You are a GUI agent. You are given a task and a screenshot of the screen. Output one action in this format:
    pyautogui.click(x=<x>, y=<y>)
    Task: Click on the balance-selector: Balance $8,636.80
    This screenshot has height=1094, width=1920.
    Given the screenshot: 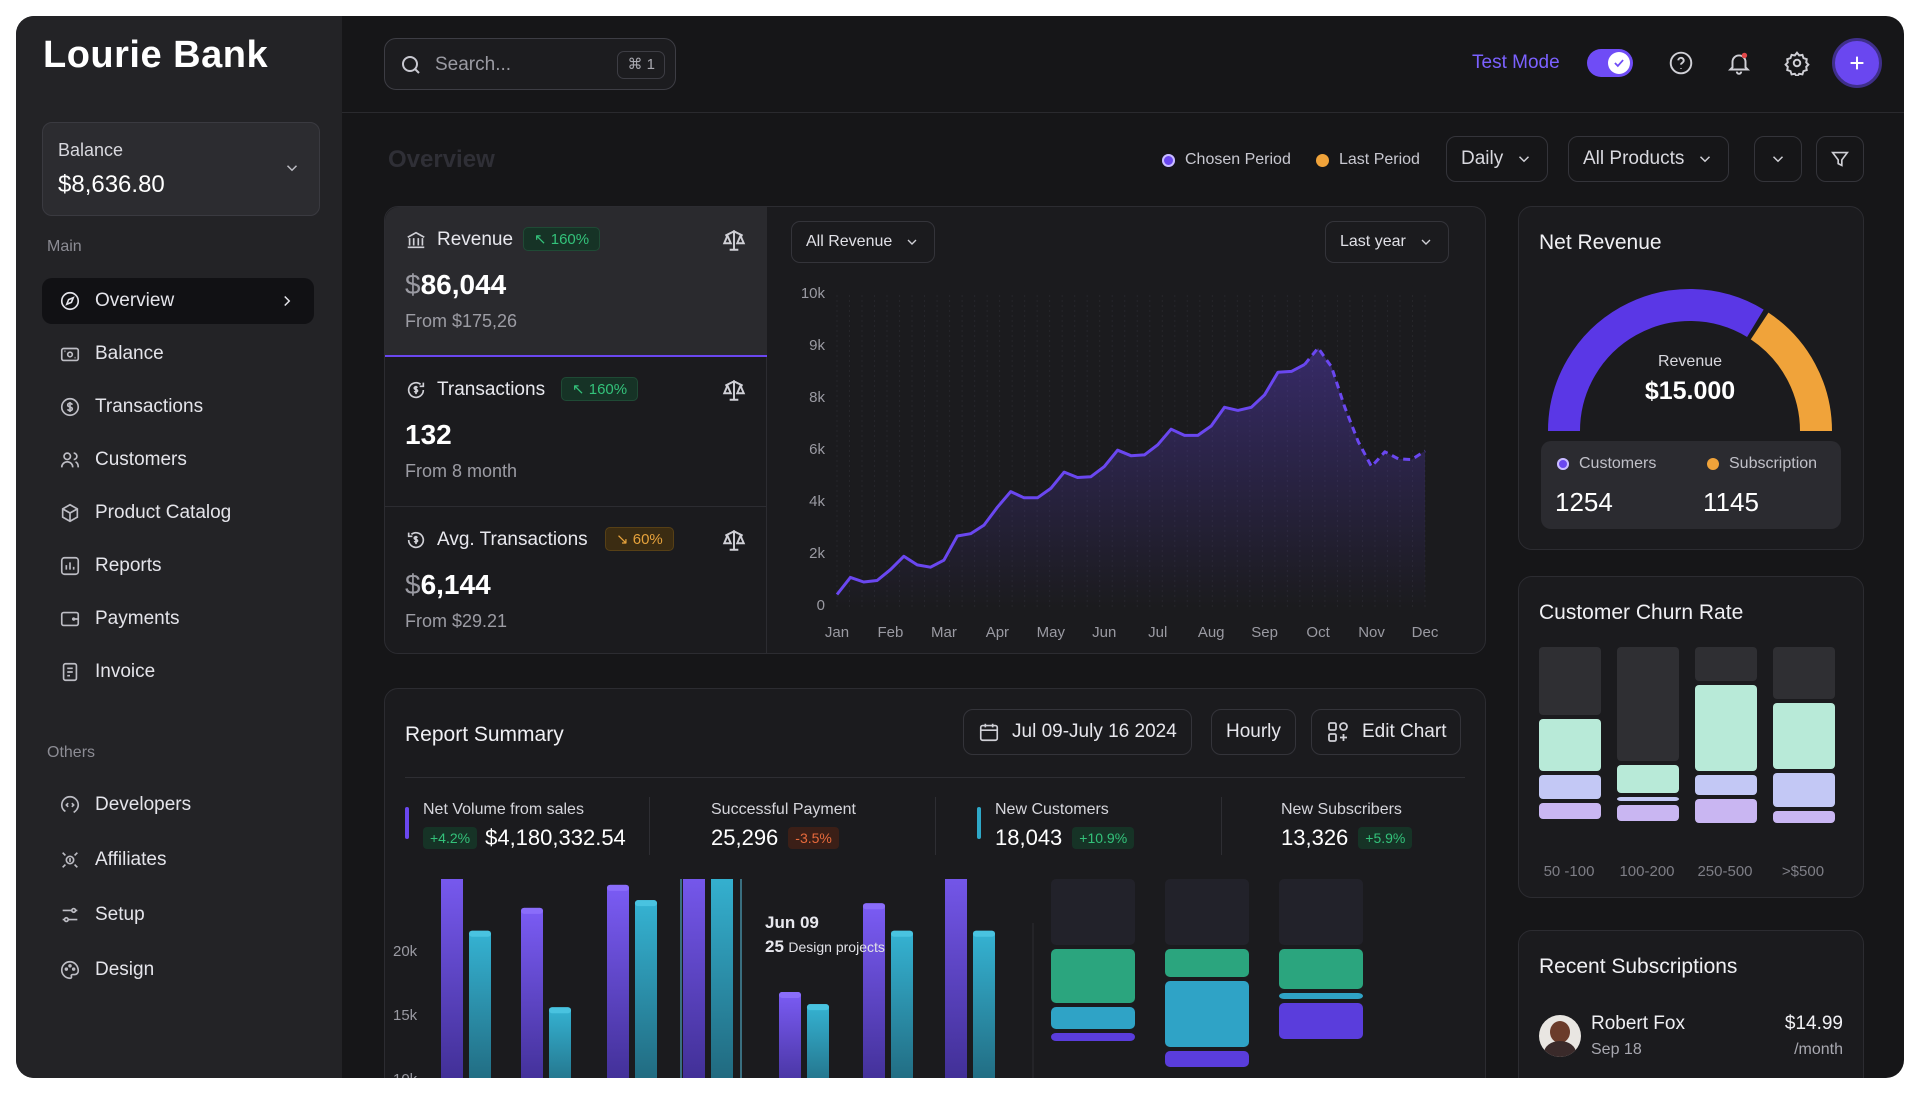 What is the action you would take?
    pyautogui.click(x=181, y=169)
    